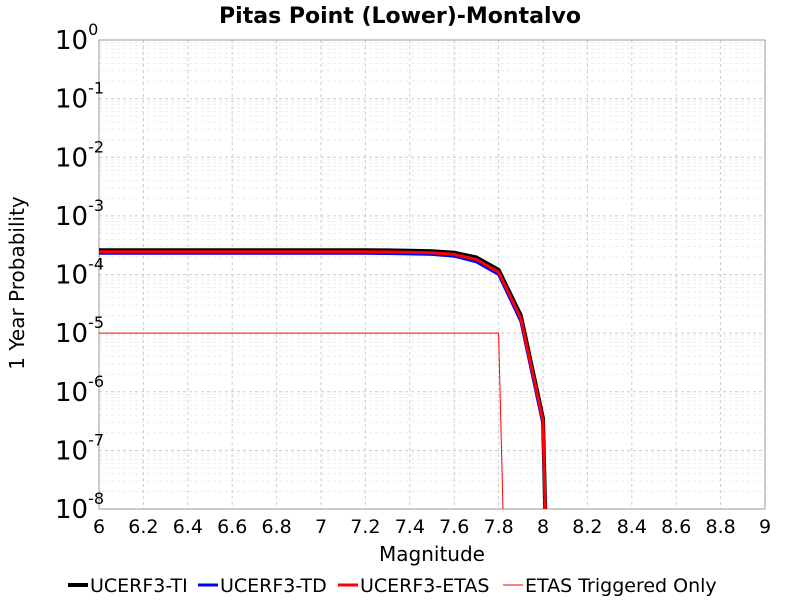 The height and width of the screenshot is (600, 800). Describe the element at coordinates (543, 527) in the screenshot. I see `x-tick-label: 8` at that location.